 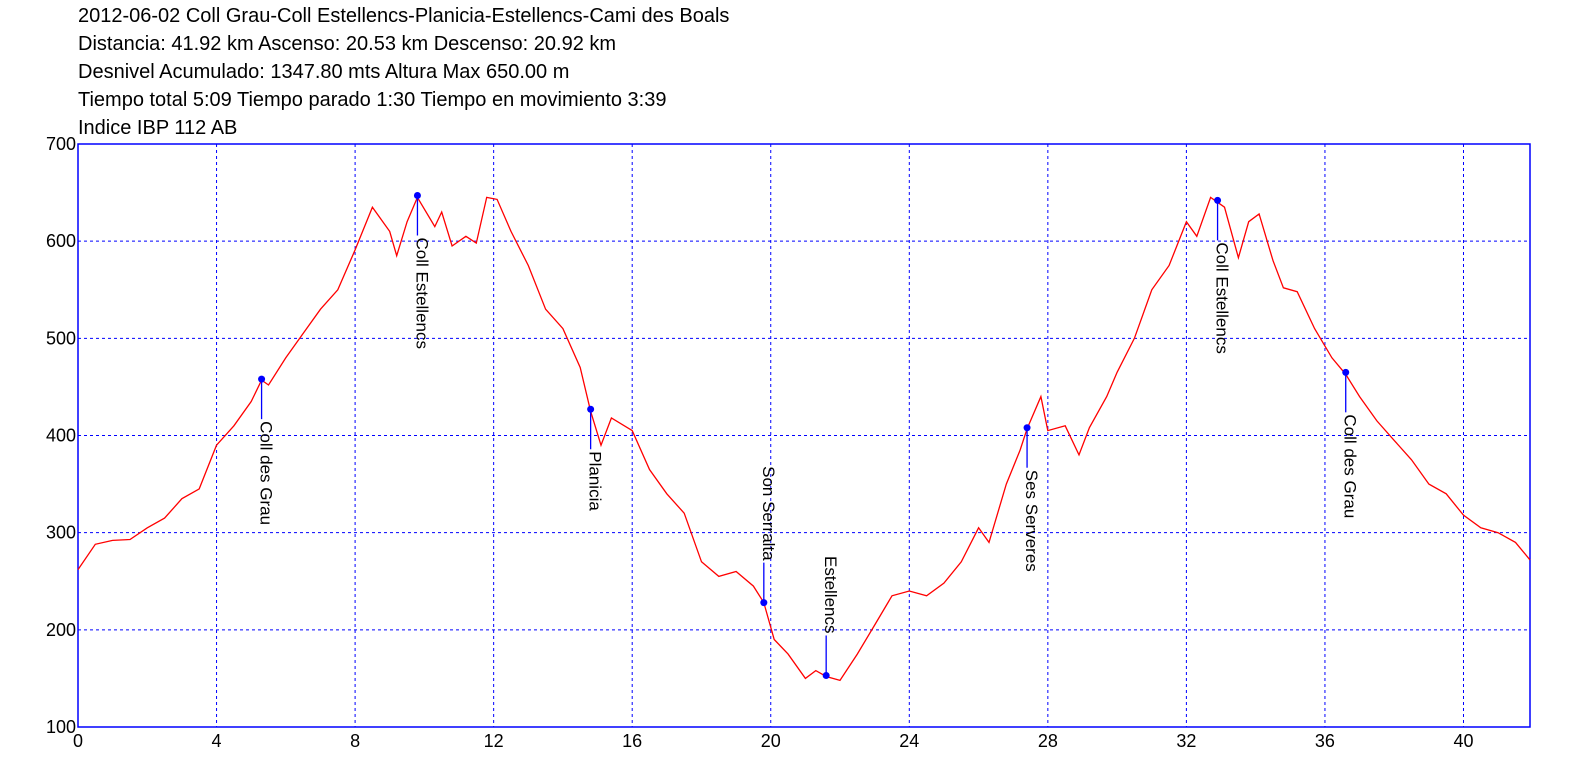 I want to click on waypoint-label: Estellencs, so click(x=830, y=594).